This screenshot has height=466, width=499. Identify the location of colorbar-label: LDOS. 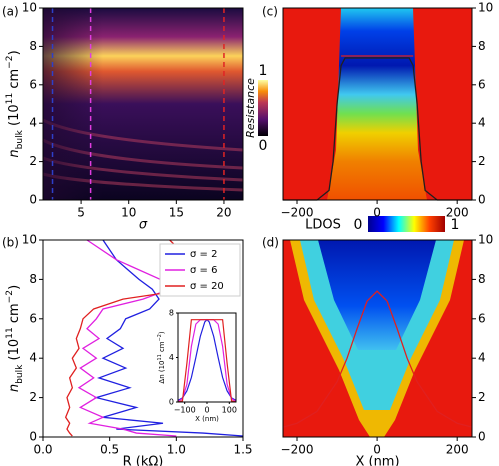
(323, 225).